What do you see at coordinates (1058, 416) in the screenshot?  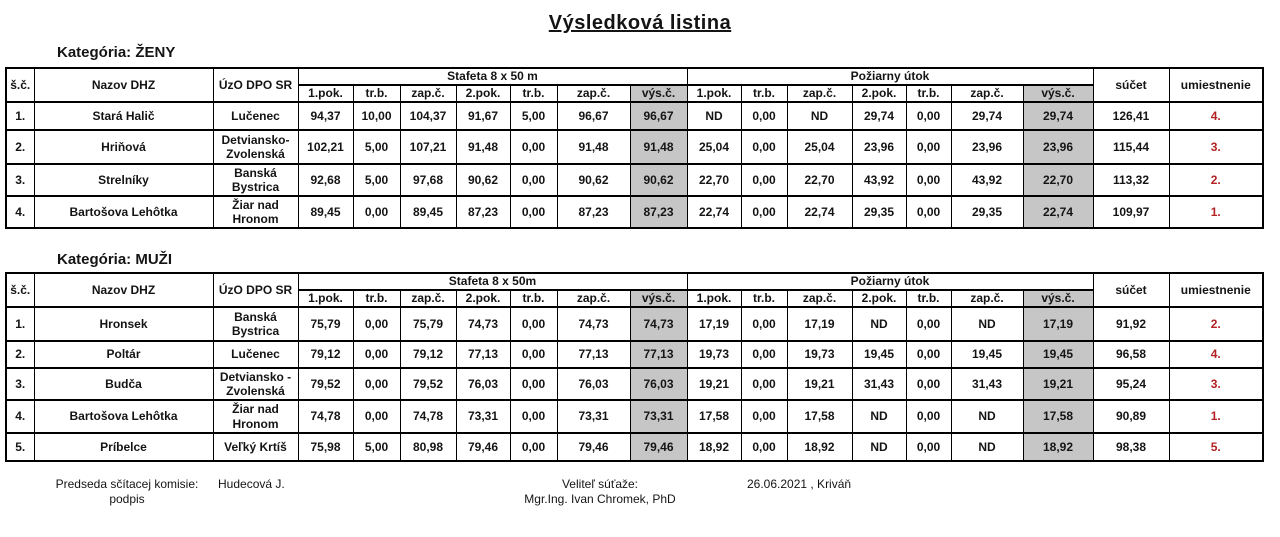 I see `cell-poziarny-6: 17,58` at bounding box center [1058, 416].